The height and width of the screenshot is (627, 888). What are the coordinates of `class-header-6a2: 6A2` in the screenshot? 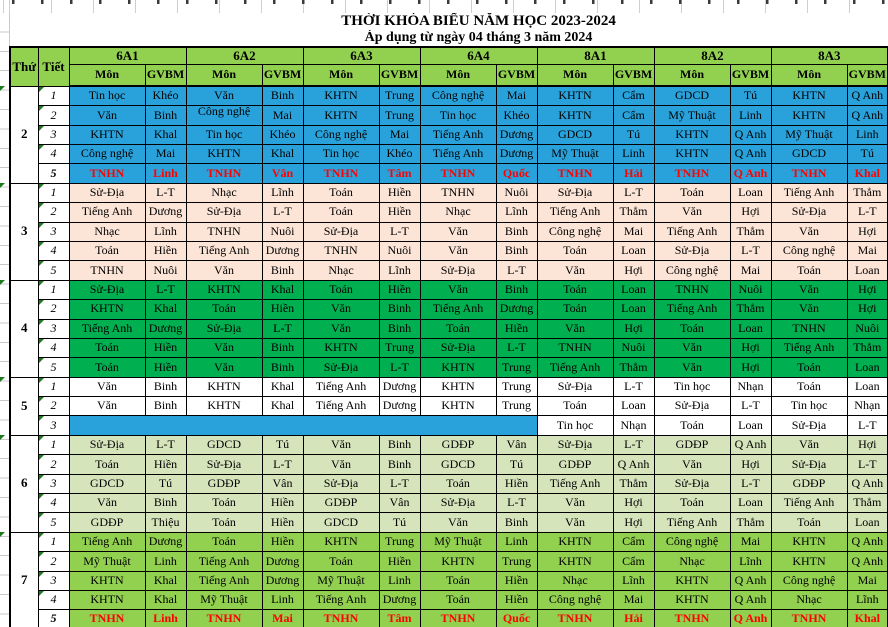 It's located at (244, 56).